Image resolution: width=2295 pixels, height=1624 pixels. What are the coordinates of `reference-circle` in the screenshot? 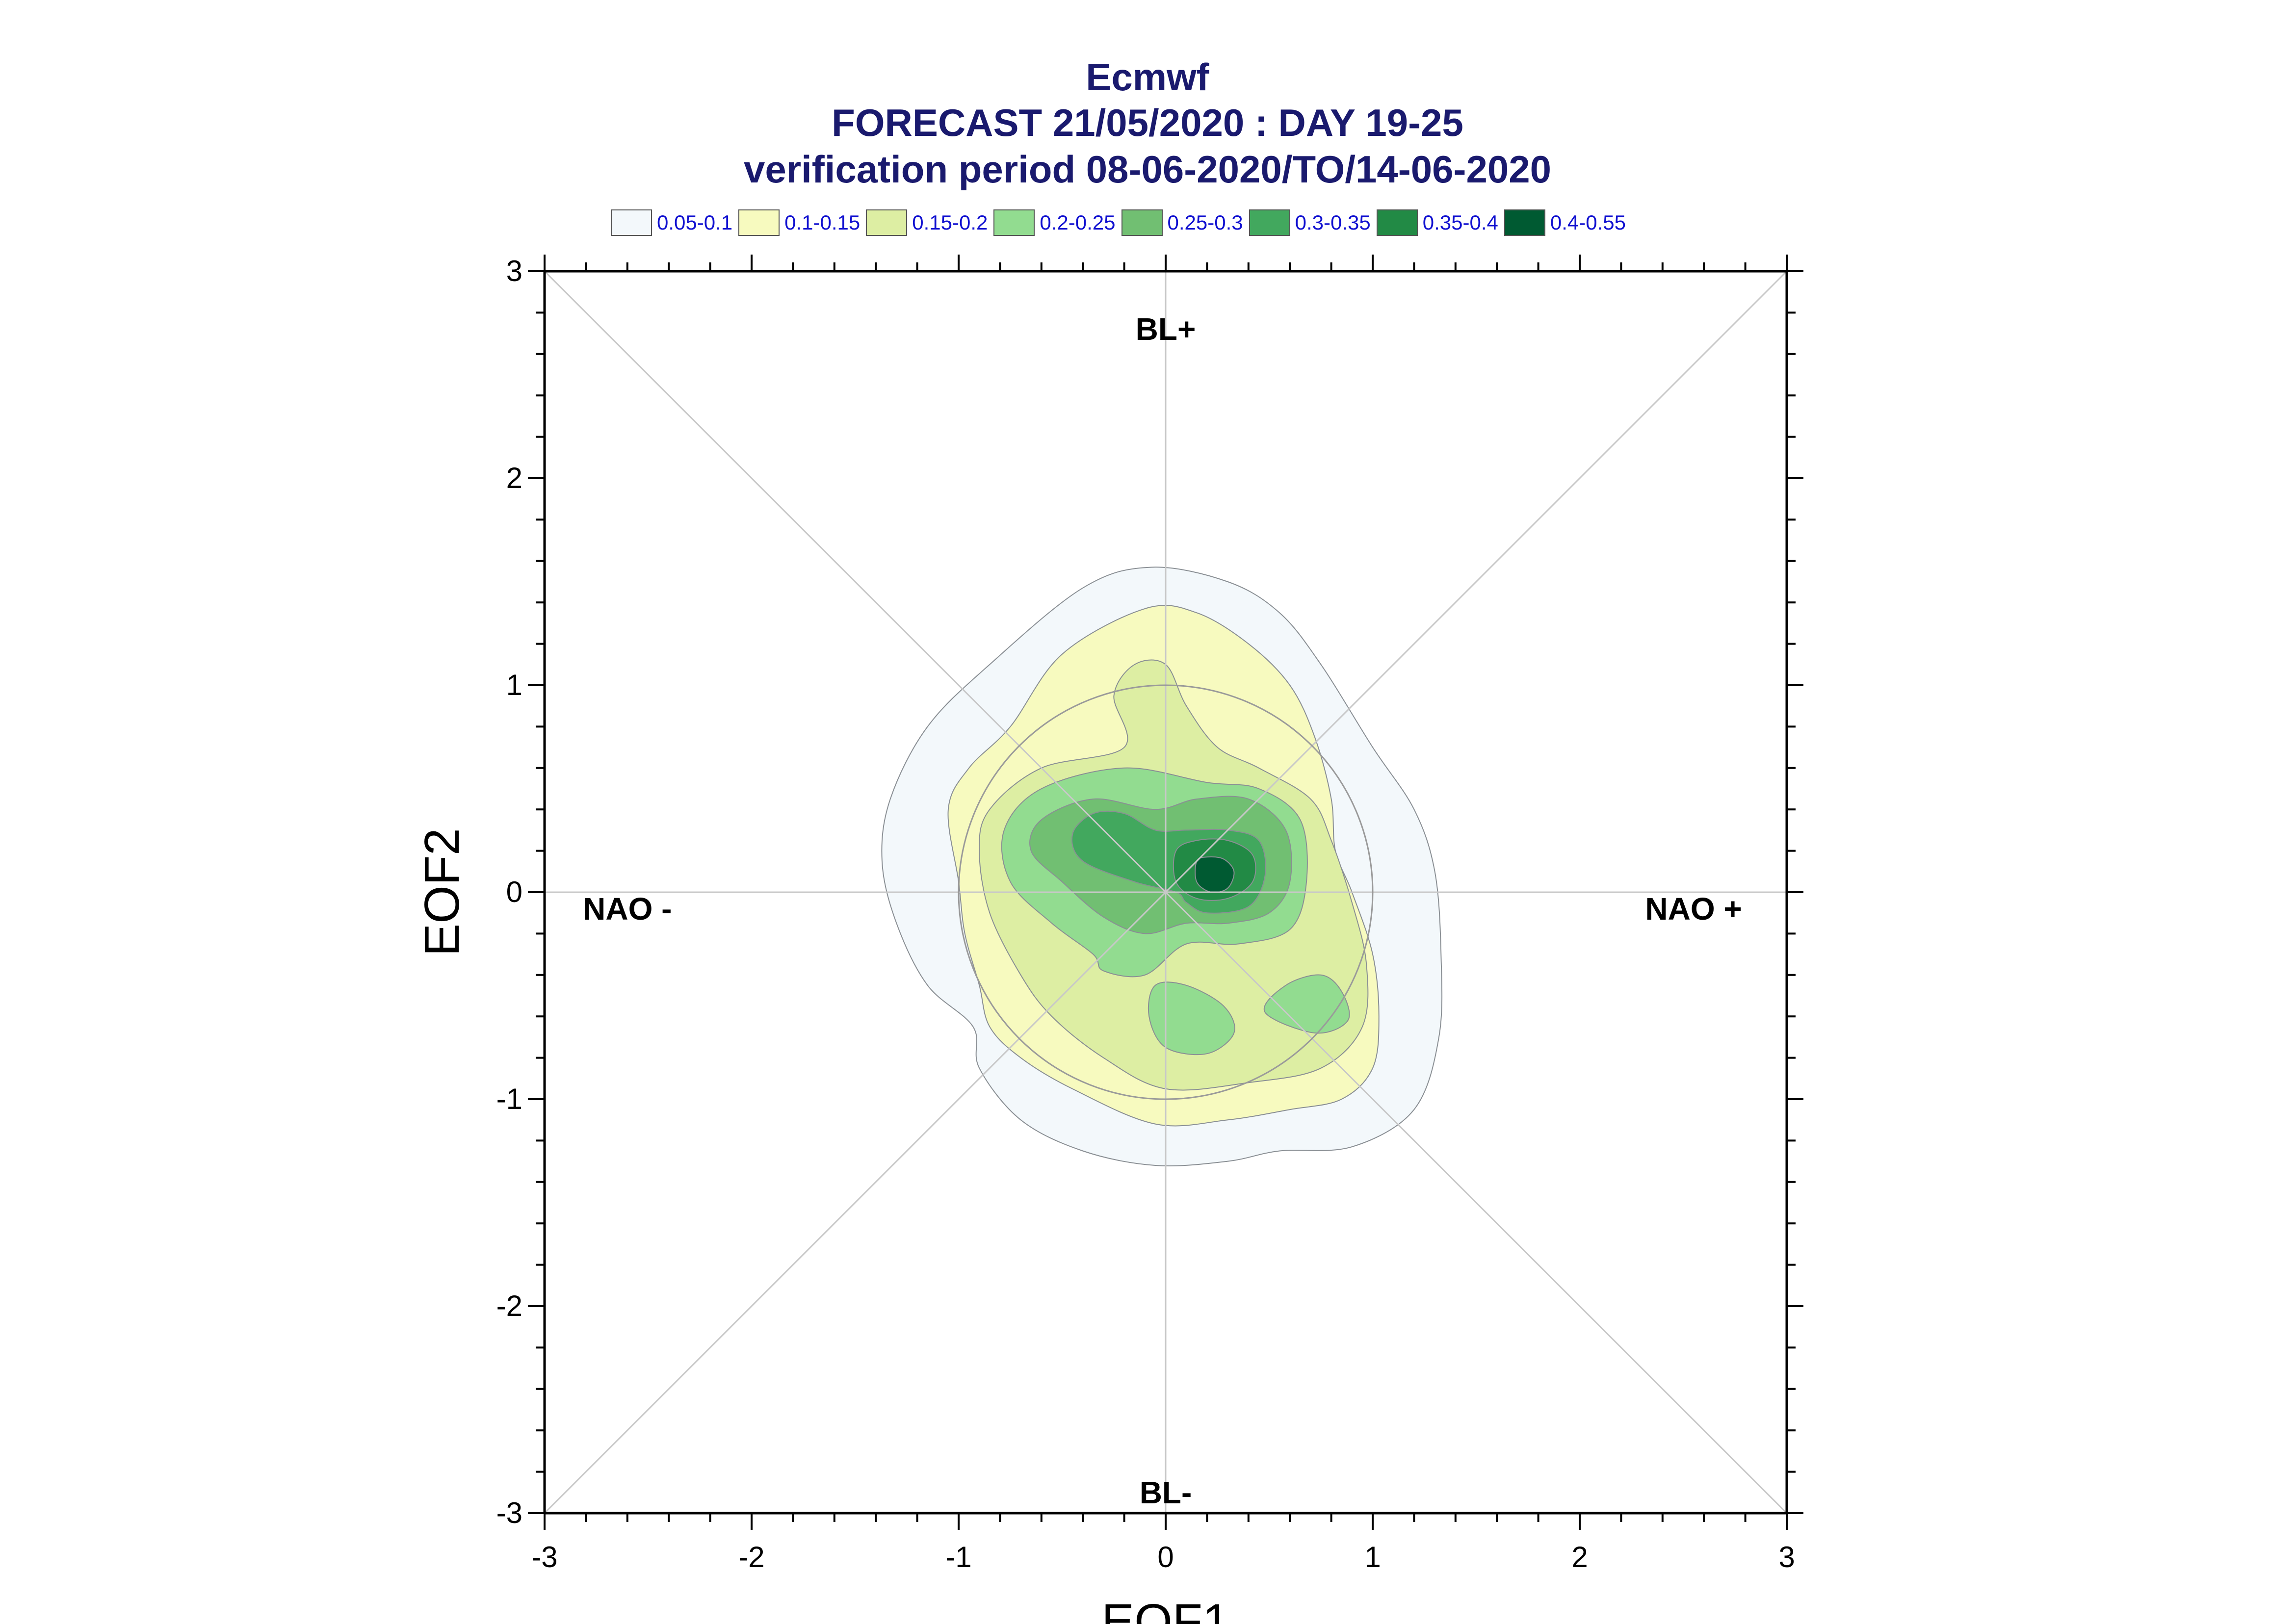 It's located at (1166, 892).